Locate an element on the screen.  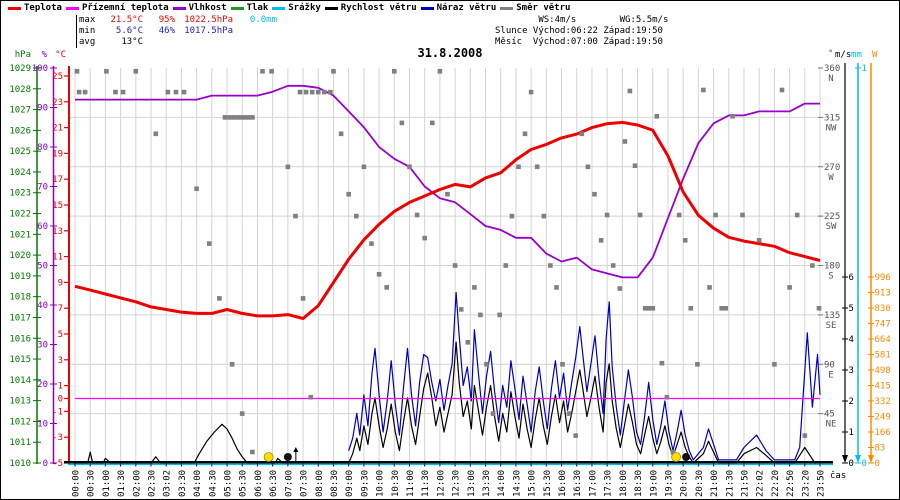
sunrise-icon is located at coordinates (268, 457).